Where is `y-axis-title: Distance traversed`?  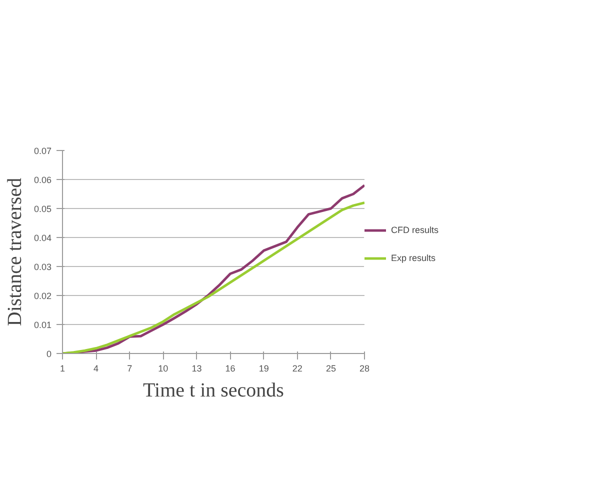
y-axis-title: Distance traversed is located at coordinates (15, 252).